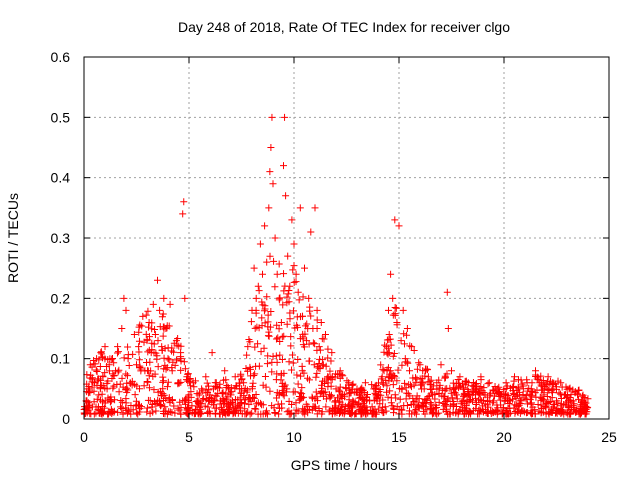 The image size is (640, 480). I want to click on x-tick-label: 20, so click(504, 437).